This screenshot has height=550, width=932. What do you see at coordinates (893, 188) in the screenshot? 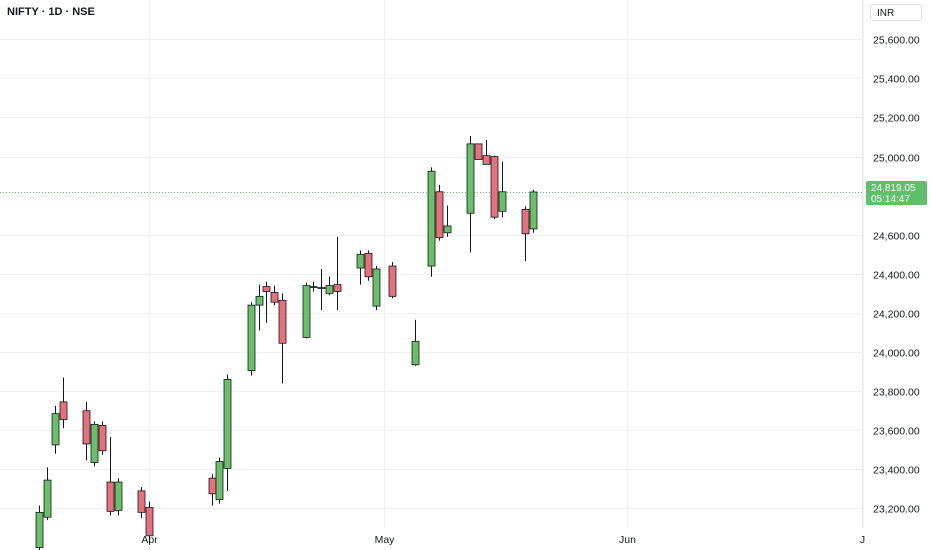
I see `last-price-value: 24,819.05` at bounding box center [893, 188].